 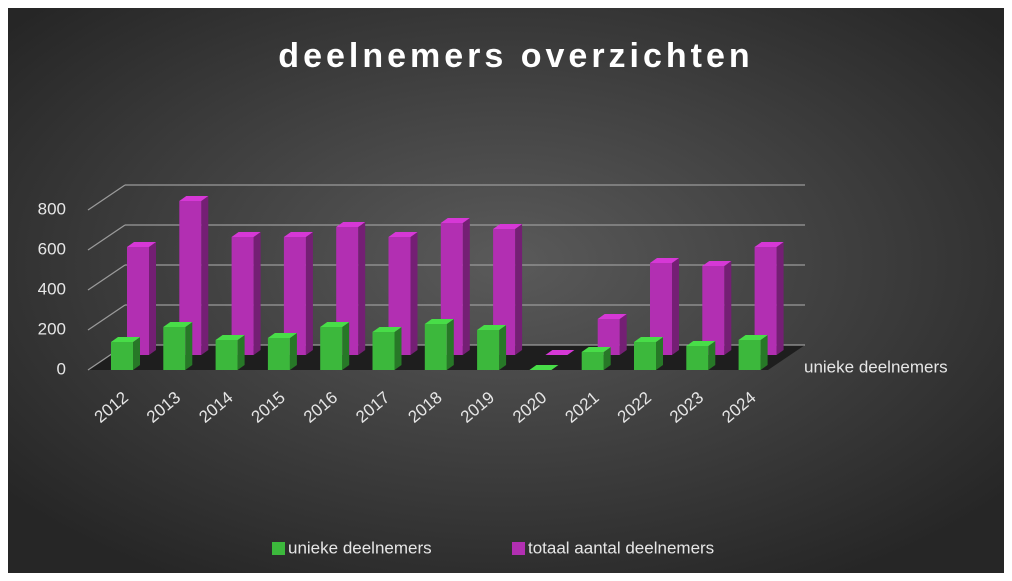 I want to click on y-tick-label: 200, so click(x=52, y=328).